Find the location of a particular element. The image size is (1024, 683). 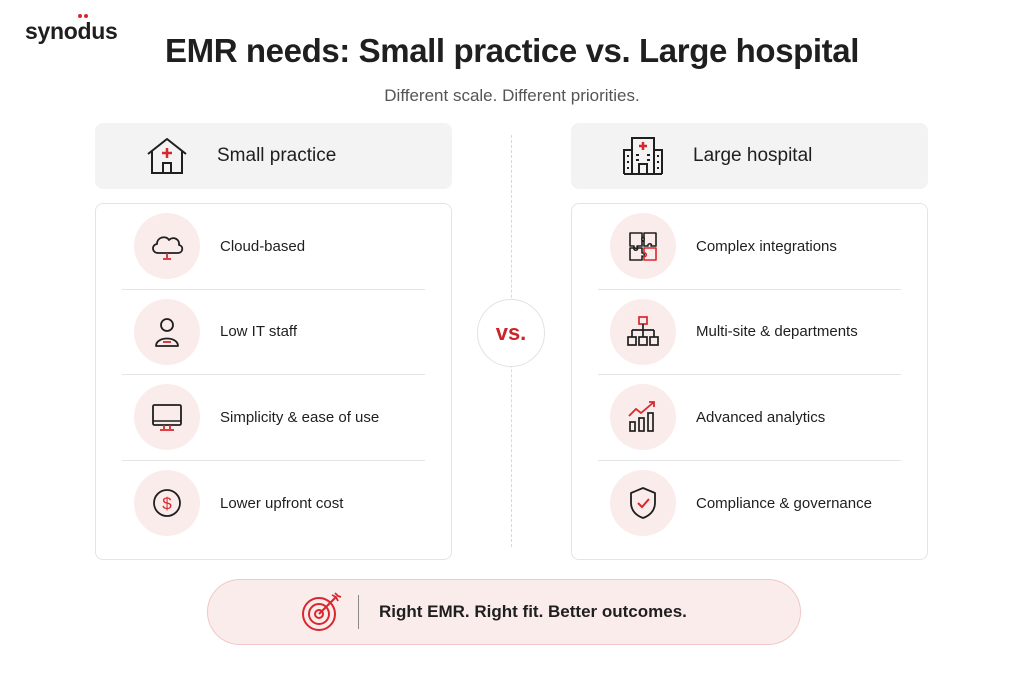

hospital-building-icon is located at coordinates (643, 156).